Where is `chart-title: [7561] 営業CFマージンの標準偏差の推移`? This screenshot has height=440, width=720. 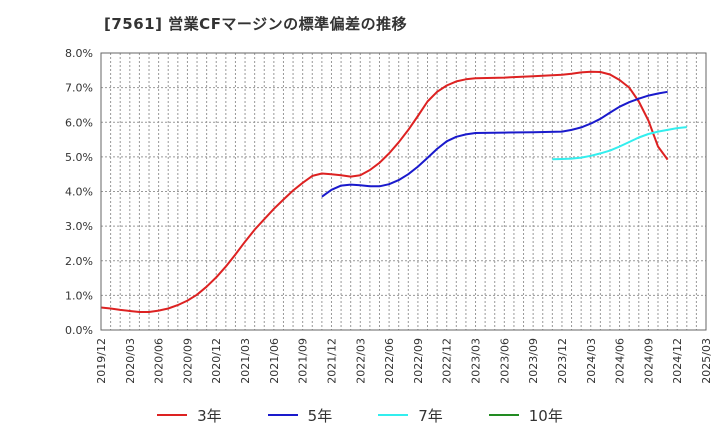
chart-title: [7561] 営業CFマージンの標準偏差の推移 is located at coordinates (256, 24).